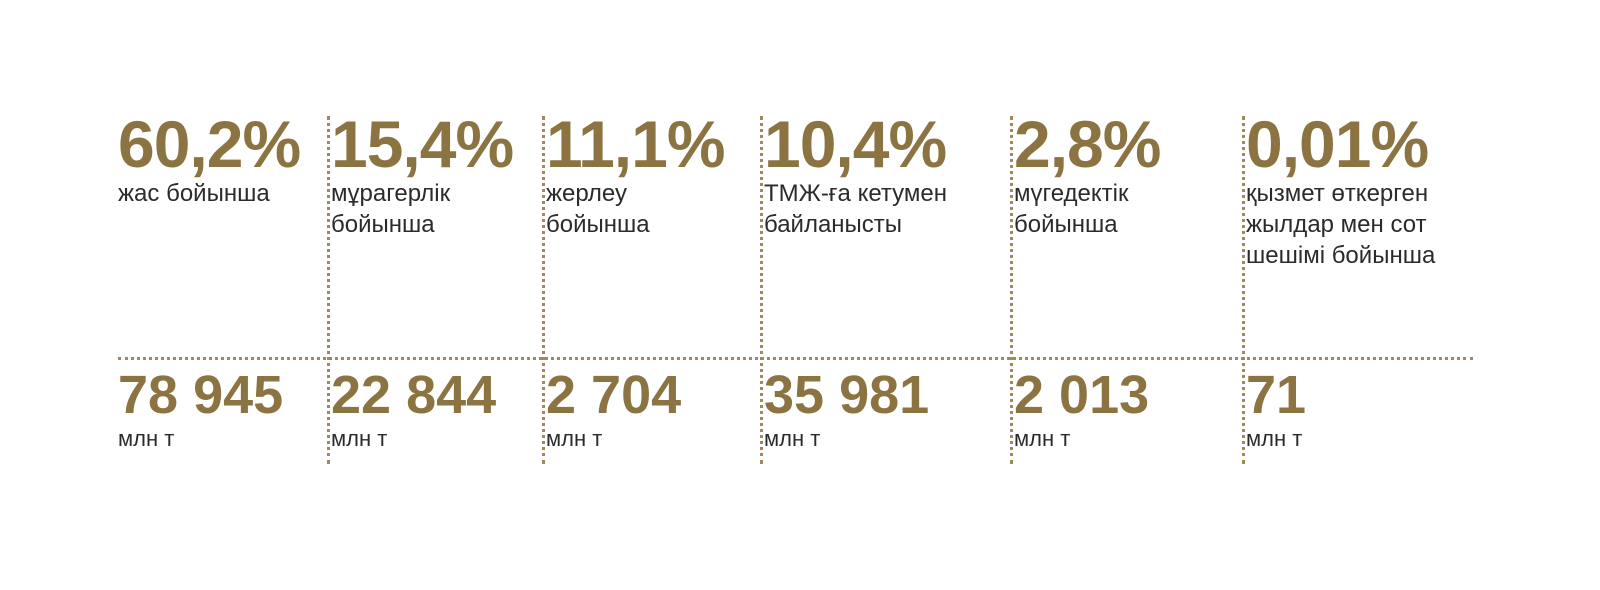 Image resolution: width=1600 pixels, height=590 pixels. I want to click on stat-label-line: жас бойынша, so click(194, 193).